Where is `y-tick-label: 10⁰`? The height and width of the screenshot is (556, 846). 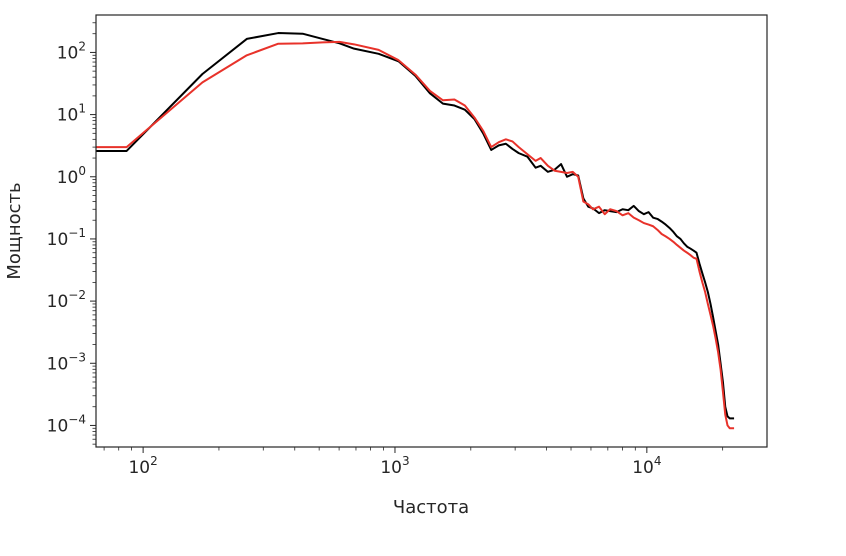
y-tick-label: 10⁰ is located at coordinates (71, 176).